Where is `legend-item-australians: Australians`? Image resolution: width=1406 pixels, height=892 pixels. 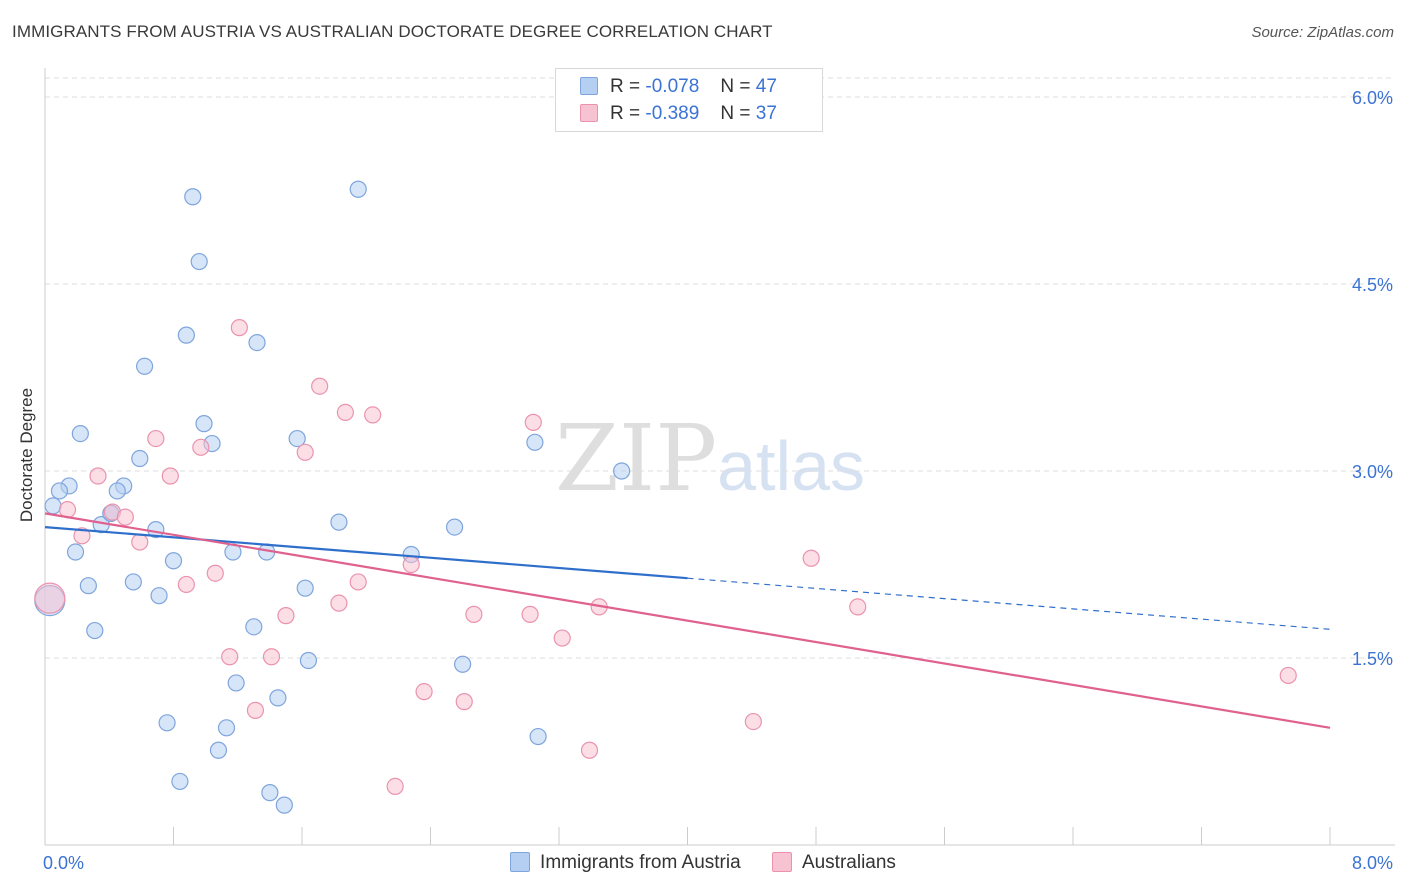 legend-item-australians: Australians is located at coordinates (833, 863).